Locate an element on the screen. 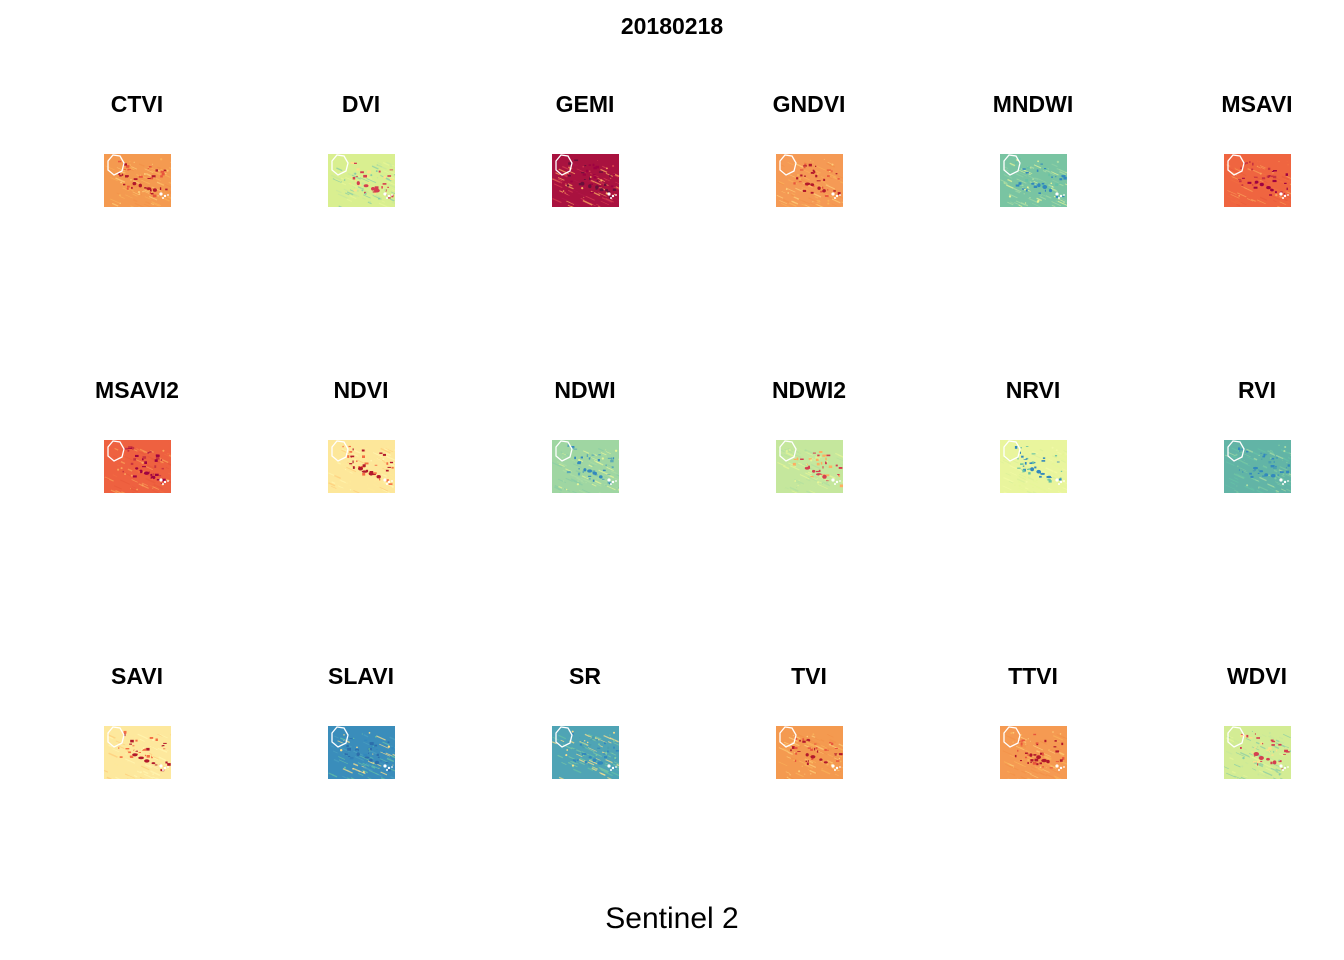  panel-title: RVI is located at coordinates (1257, 390).